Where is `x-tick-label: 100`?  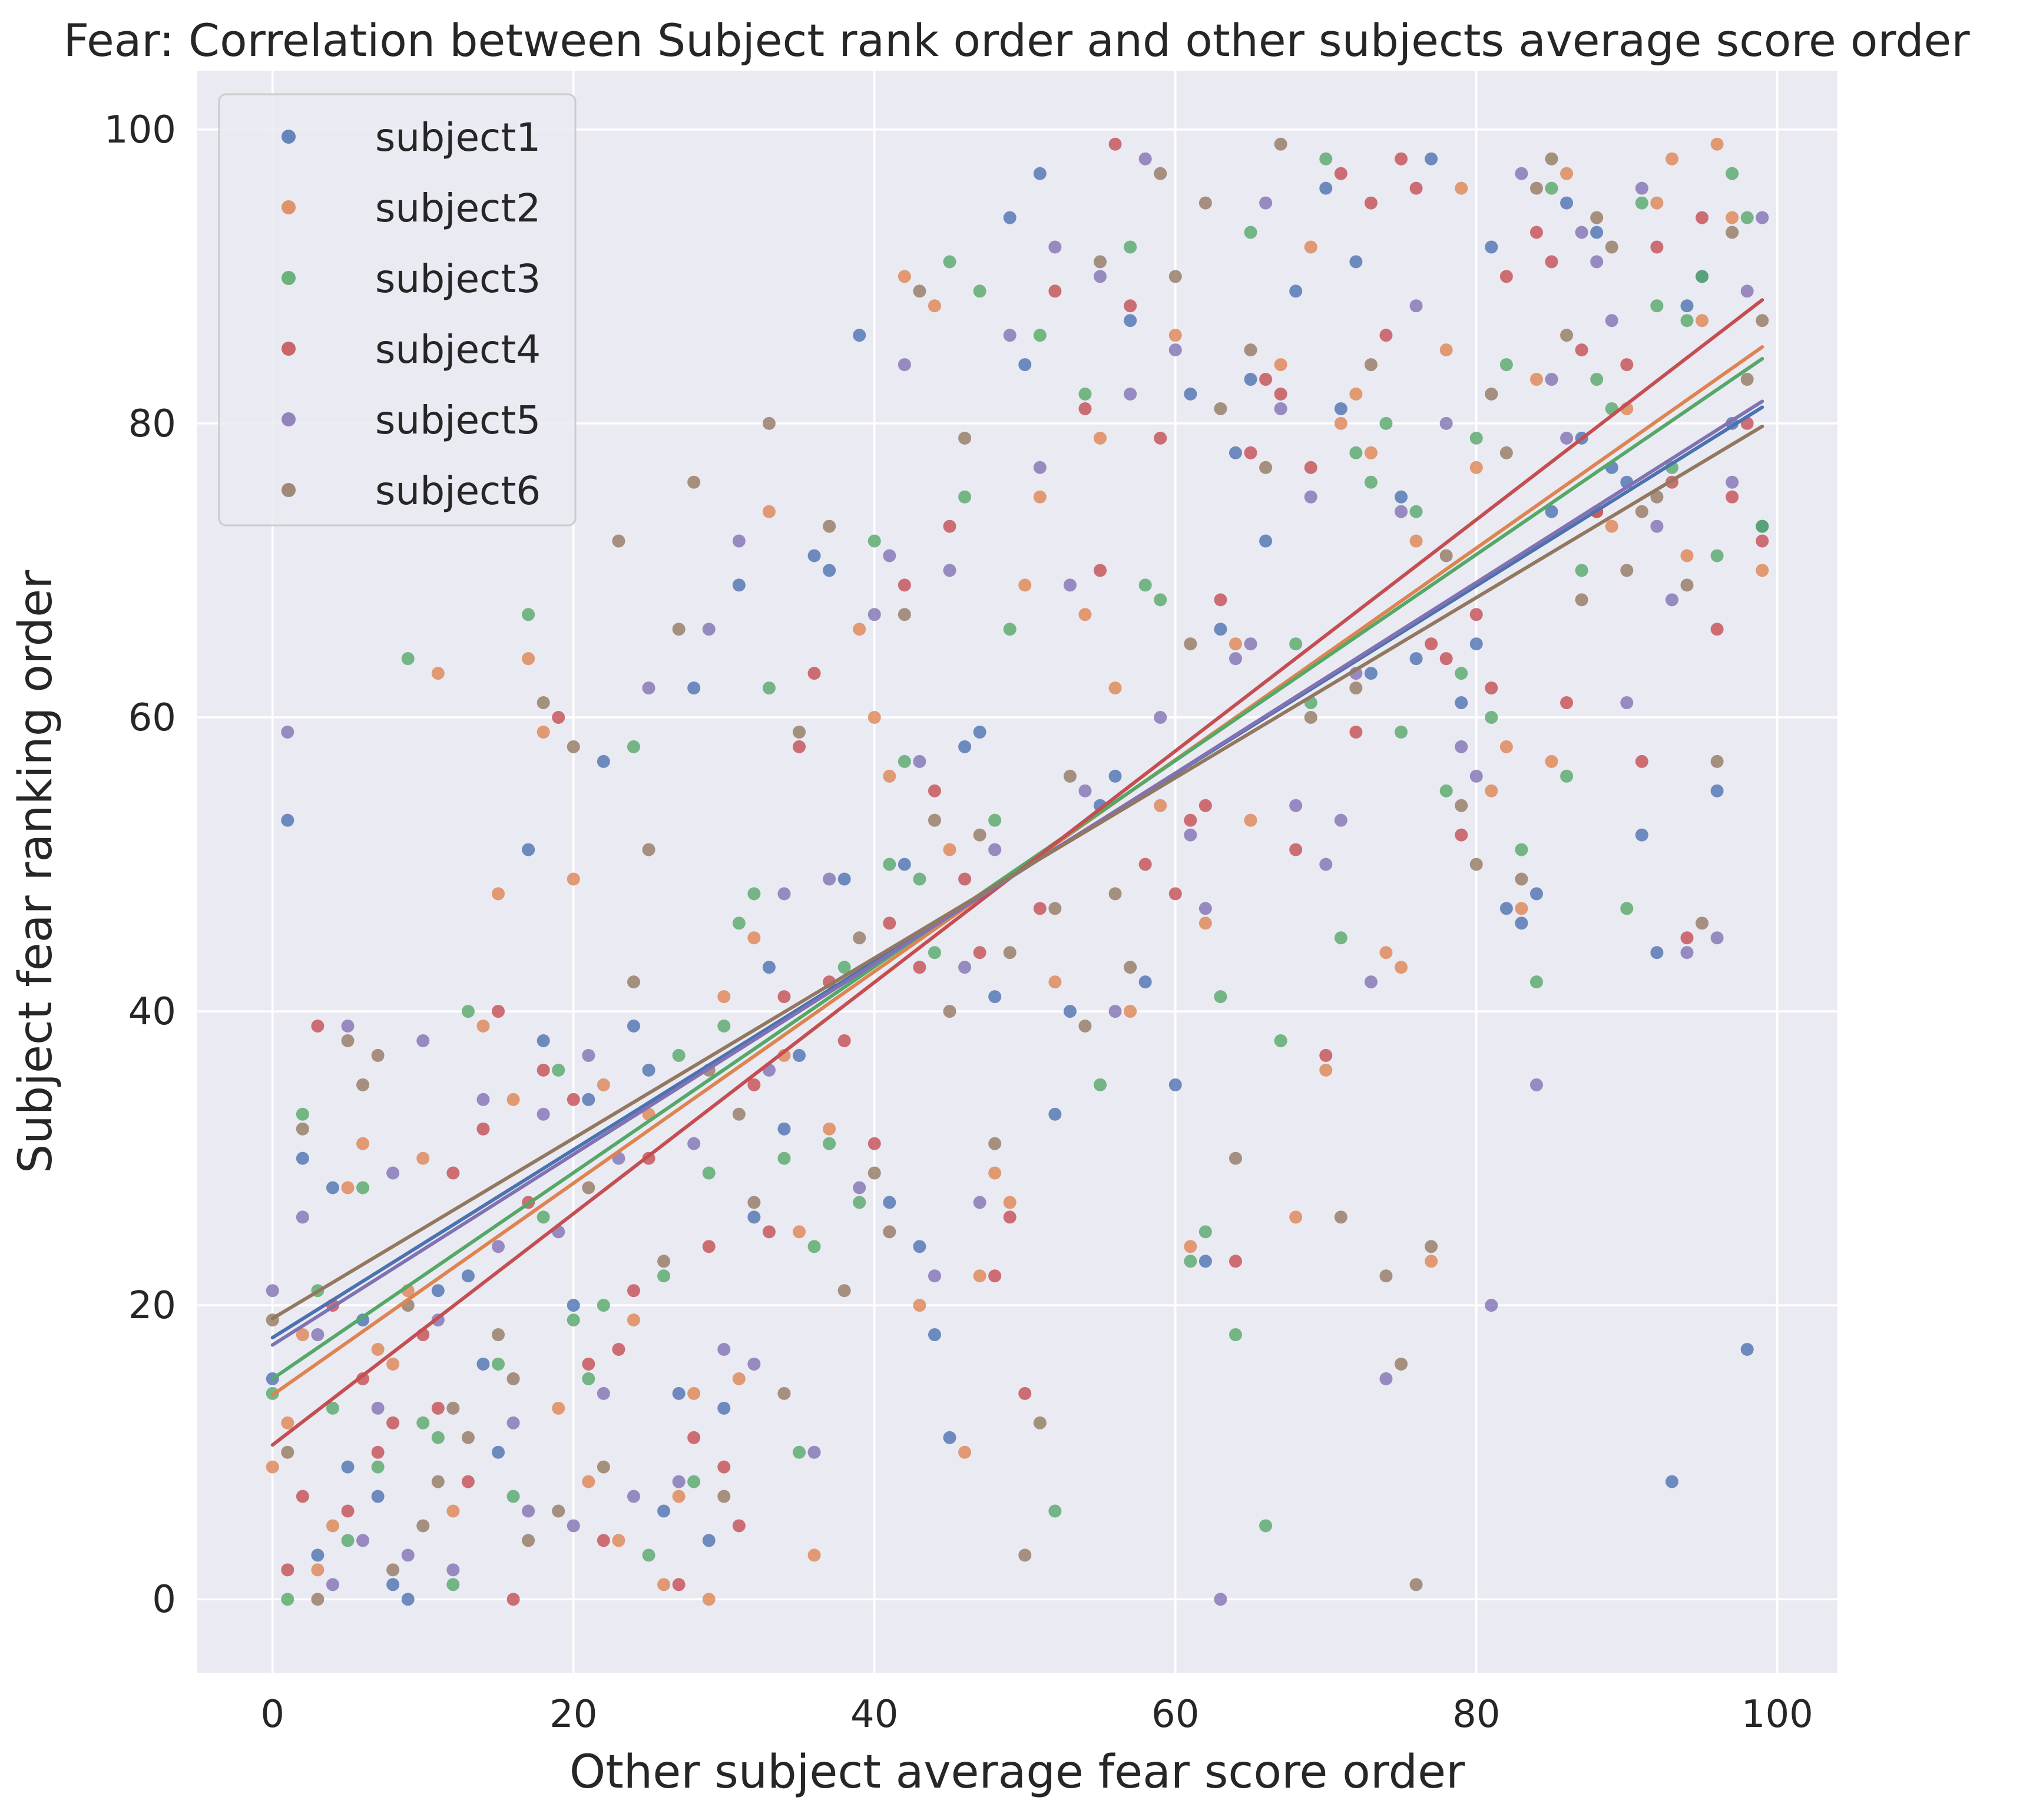
x-tick-label: 100 is located at coordinates (1777, 1714).